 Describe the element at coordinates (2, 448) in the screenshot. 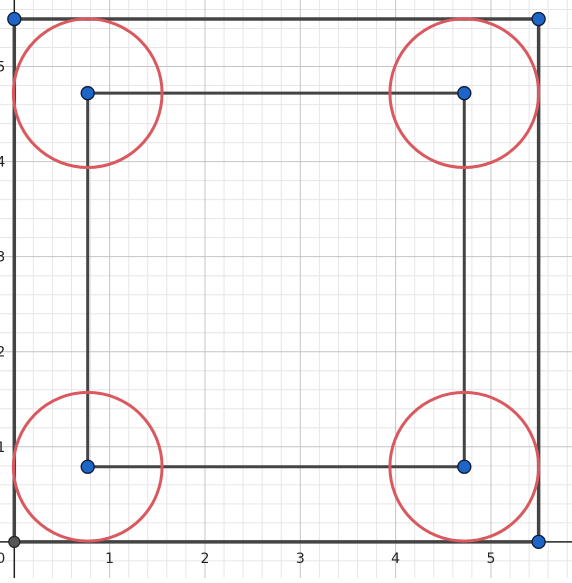

I see `y-tick-label: 1` at that location.